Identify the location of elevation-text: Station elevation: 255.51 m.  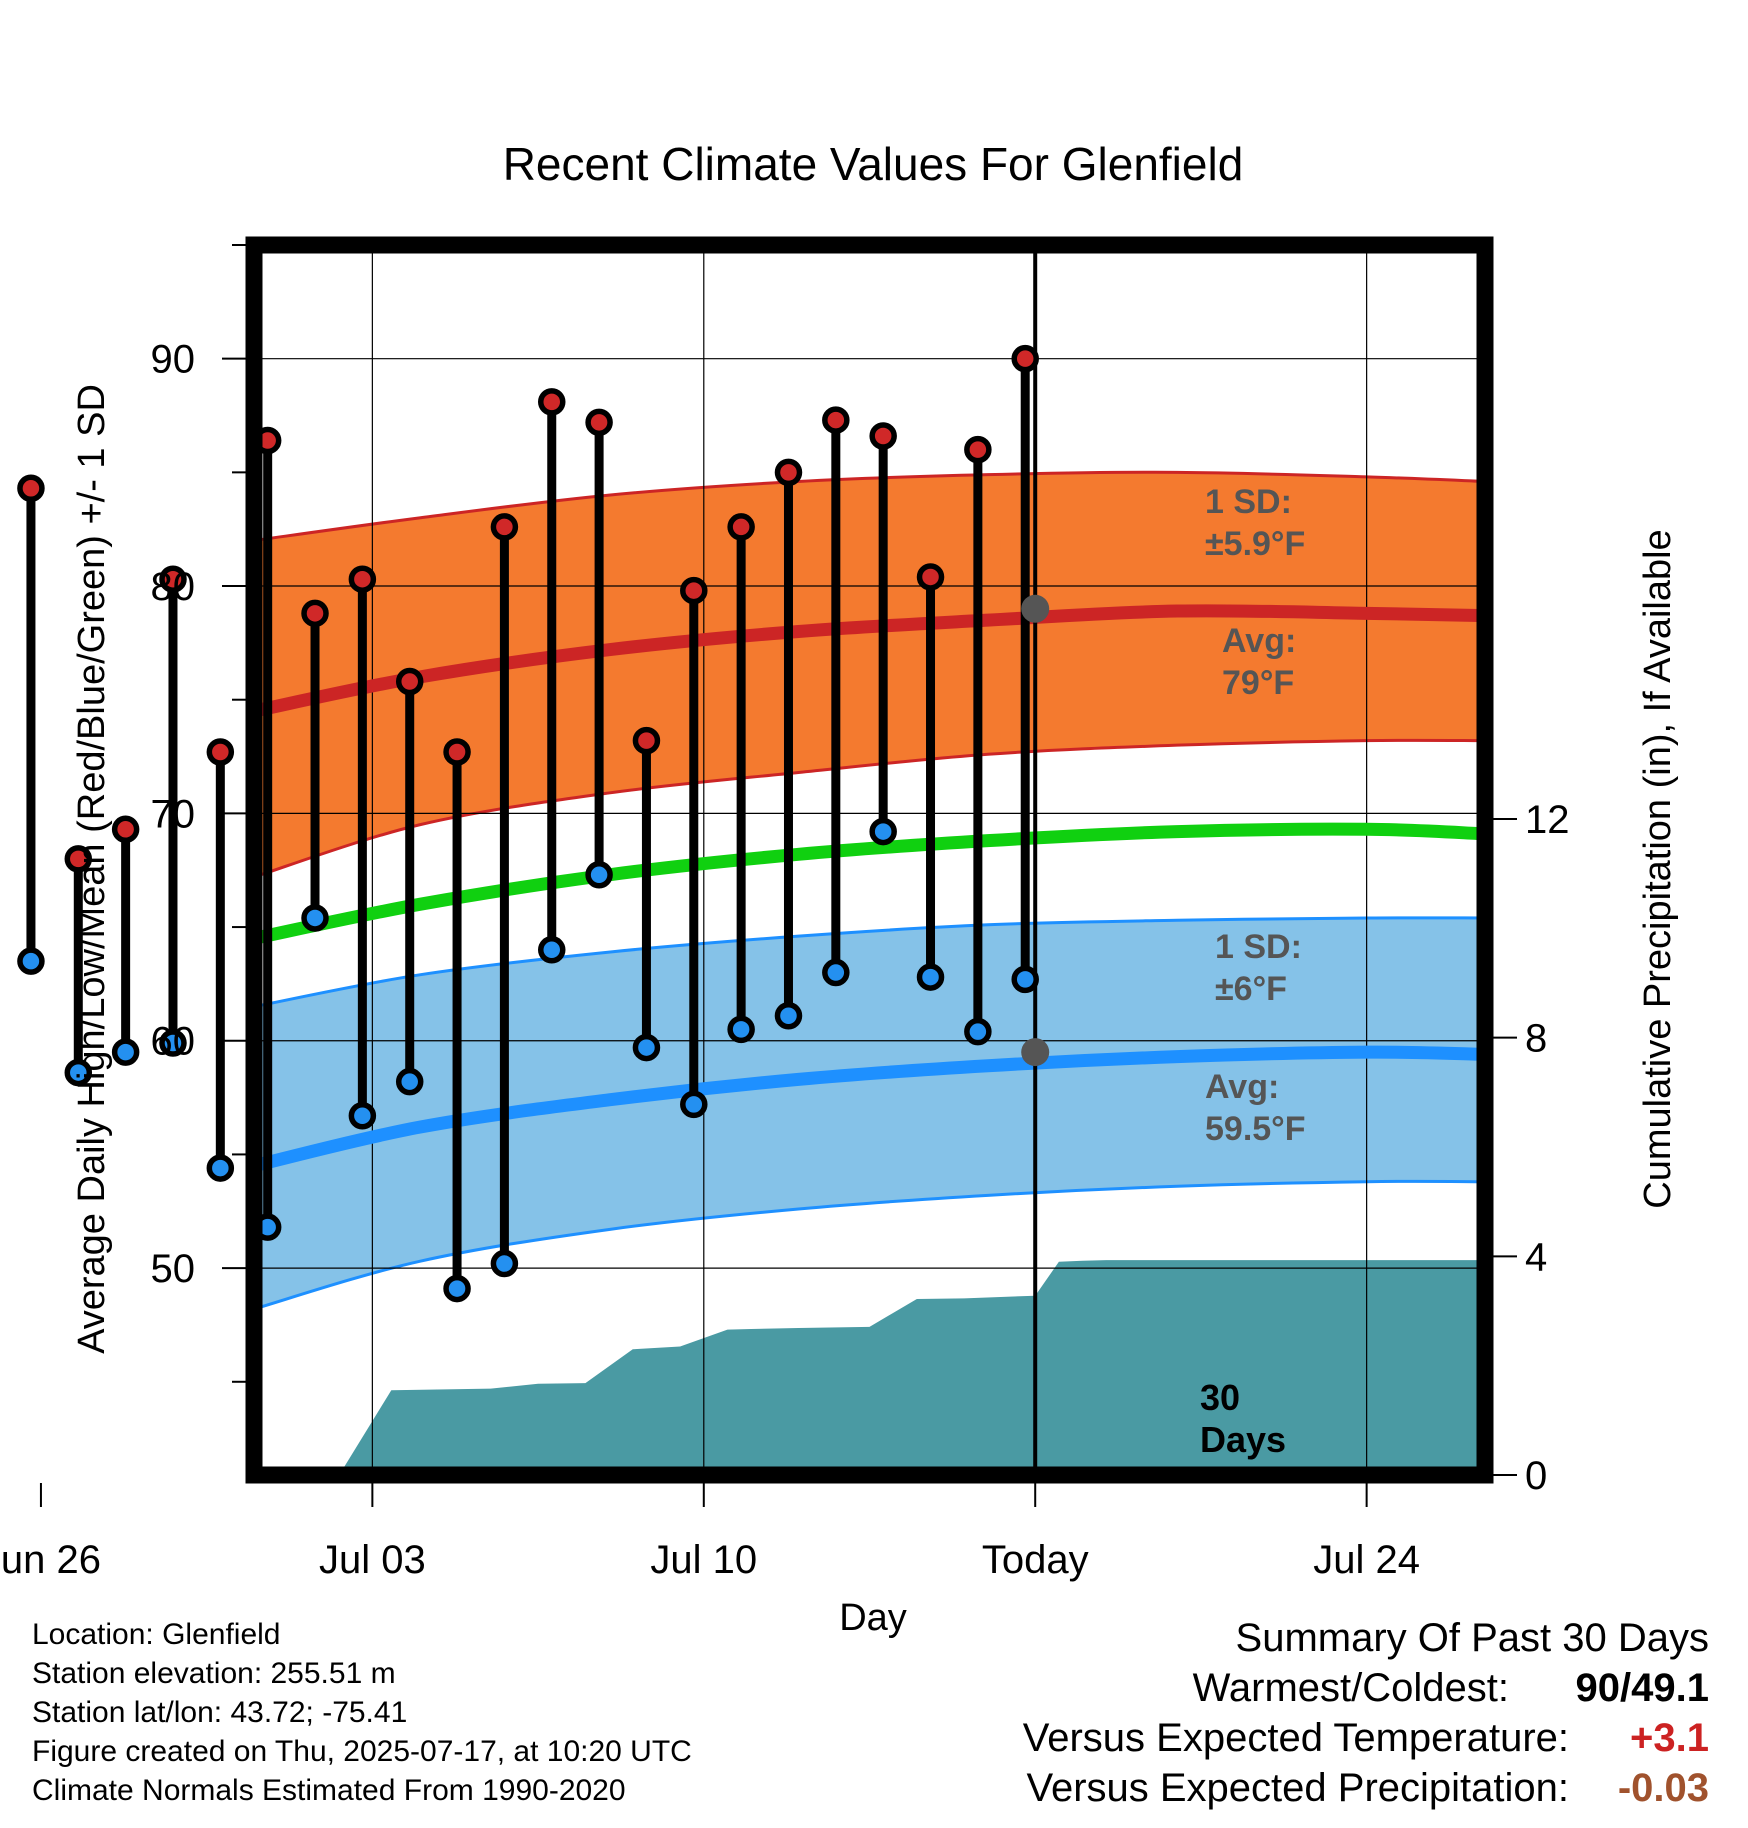
(214, 1673).